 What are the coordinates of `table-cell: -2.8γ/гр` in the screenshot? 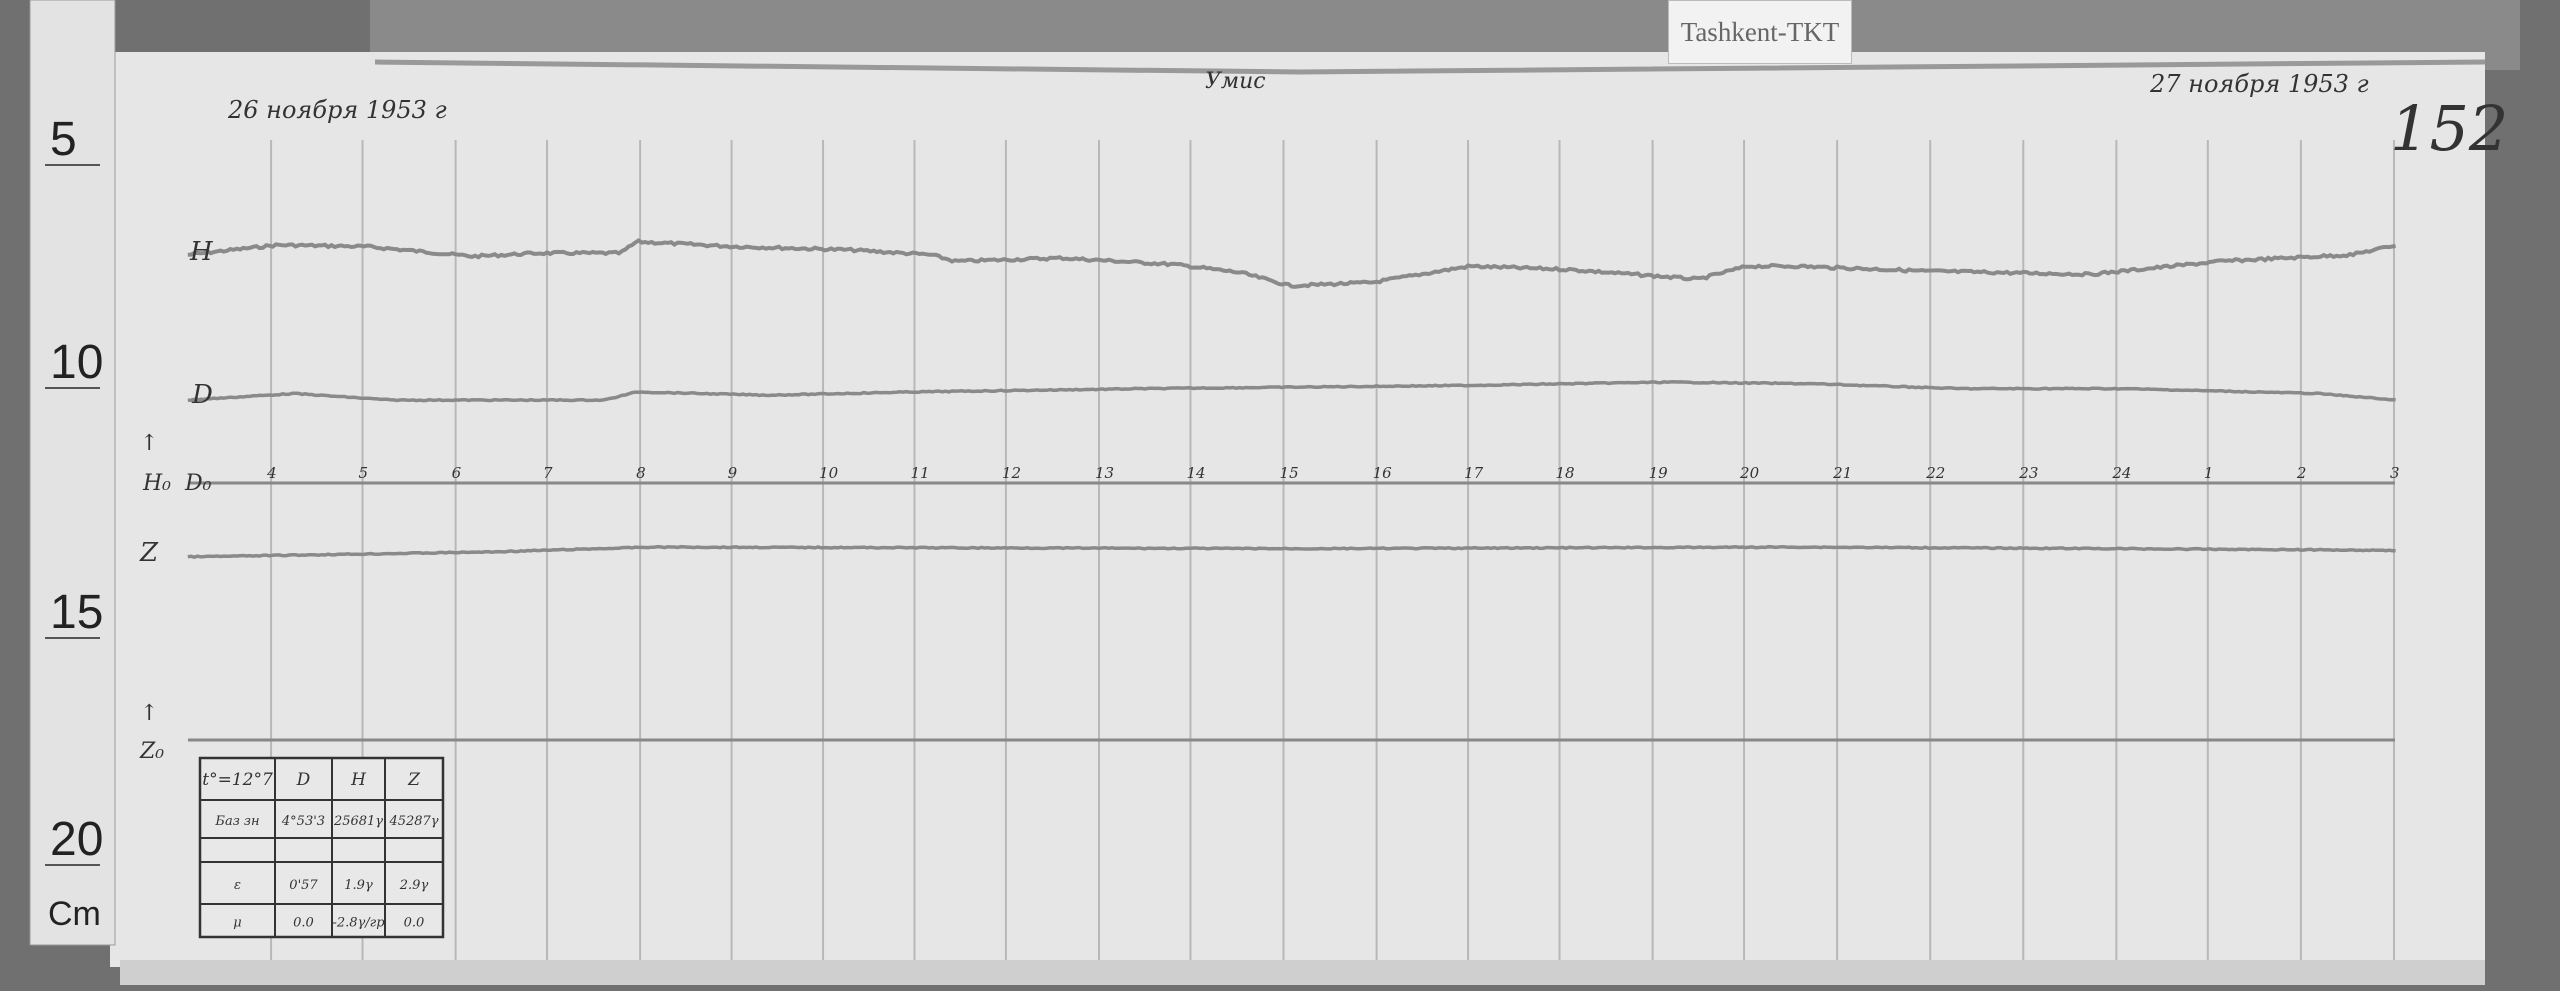 It's located at (358, 923).